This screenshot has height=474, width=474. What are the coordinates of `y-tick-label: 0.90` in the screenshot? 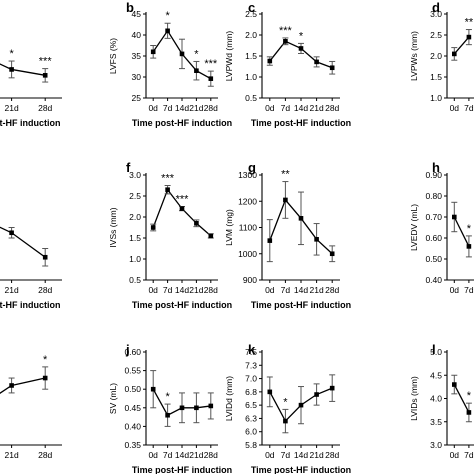 It's located at (433, 175).